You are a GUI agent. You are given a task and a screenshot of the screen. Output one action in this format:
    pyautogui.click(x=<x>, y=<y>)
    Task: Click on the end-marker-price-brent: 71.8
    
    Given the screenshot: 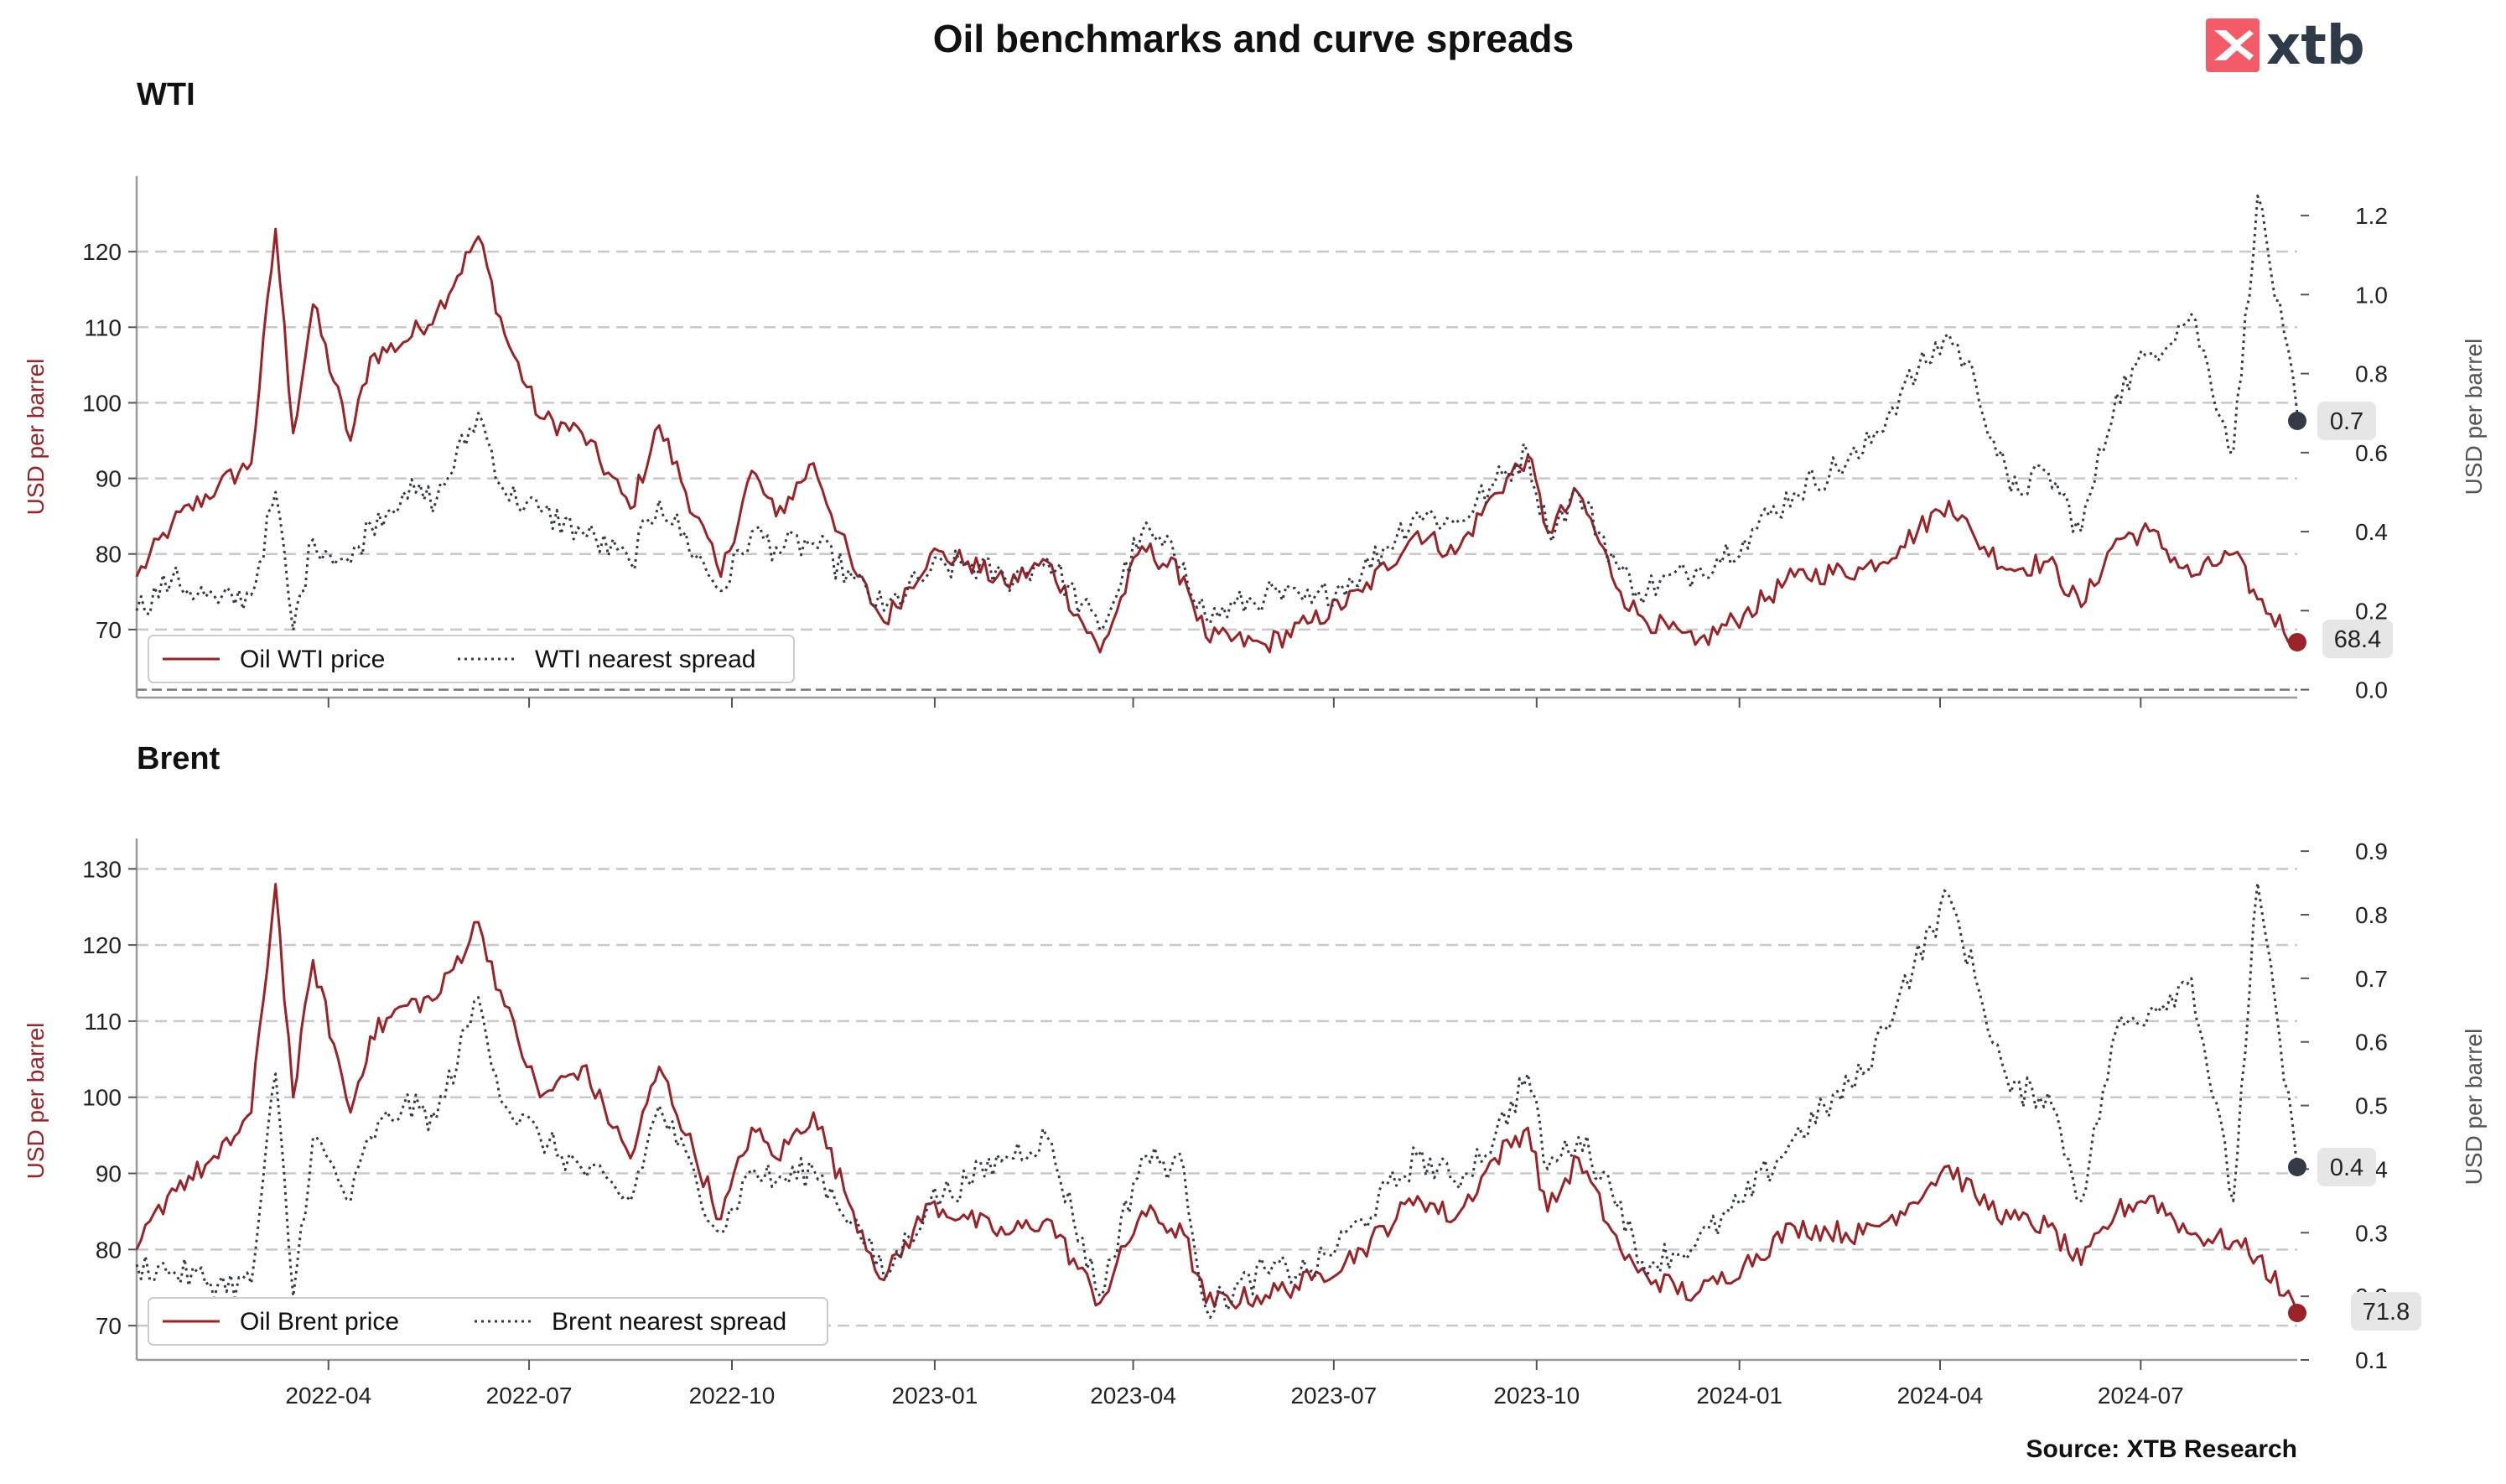 What is the action you would take?
    pyautogui.click(x=2354, y=1311)
    